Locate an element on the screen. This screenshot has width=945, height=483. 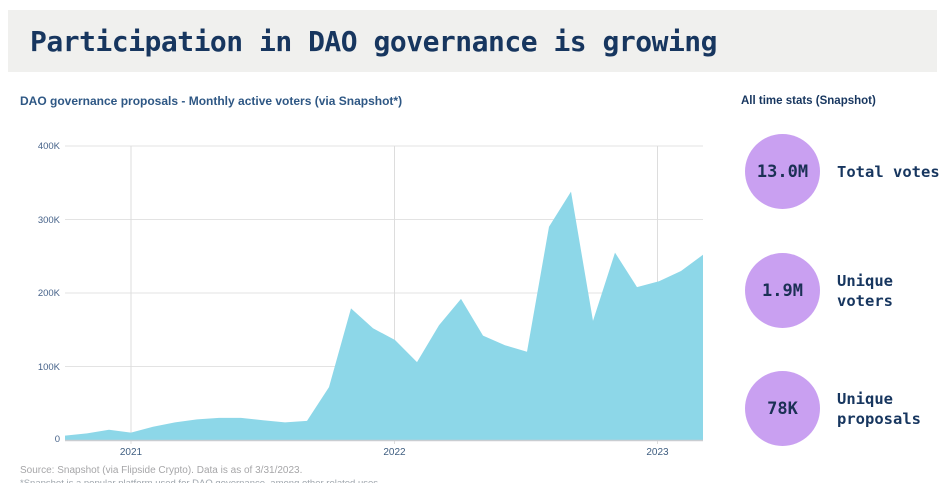
stat-circle-unique-voters: 1.9M is located at coordinates (782, 290).